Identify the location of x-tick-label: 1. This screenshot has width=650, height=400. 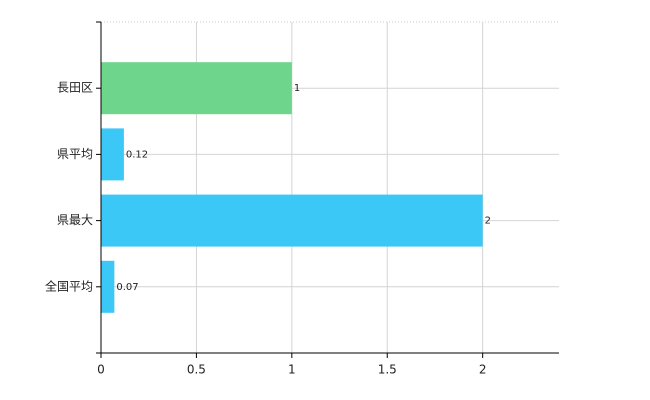
(292, 370).